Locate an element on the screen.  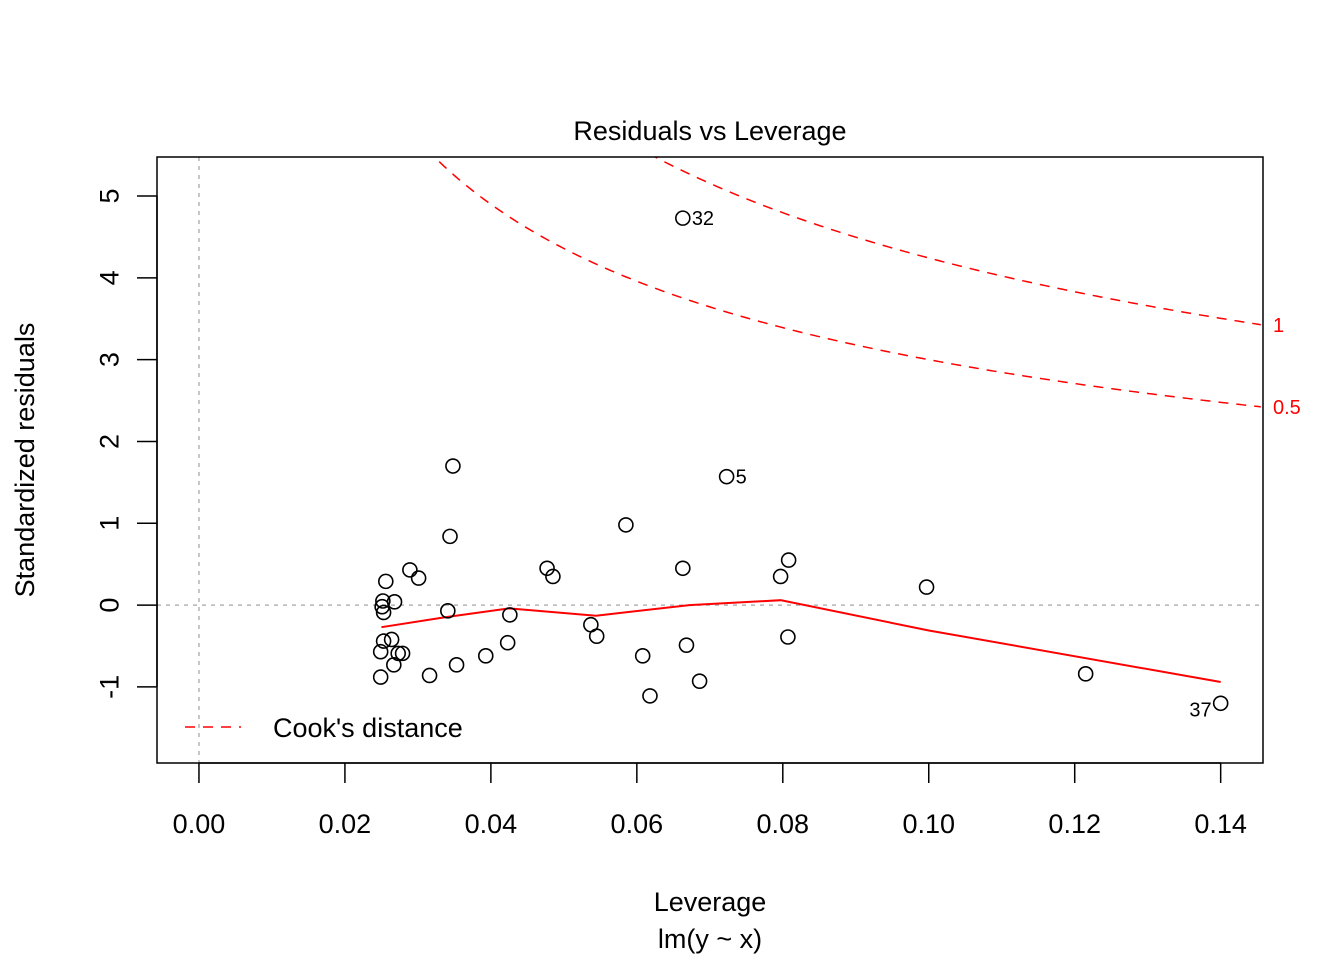
x-axis: 0.00 0.02 0.04 0.06 0.08 0.10 0.12 0.14 is located at coordinates (710, 800).